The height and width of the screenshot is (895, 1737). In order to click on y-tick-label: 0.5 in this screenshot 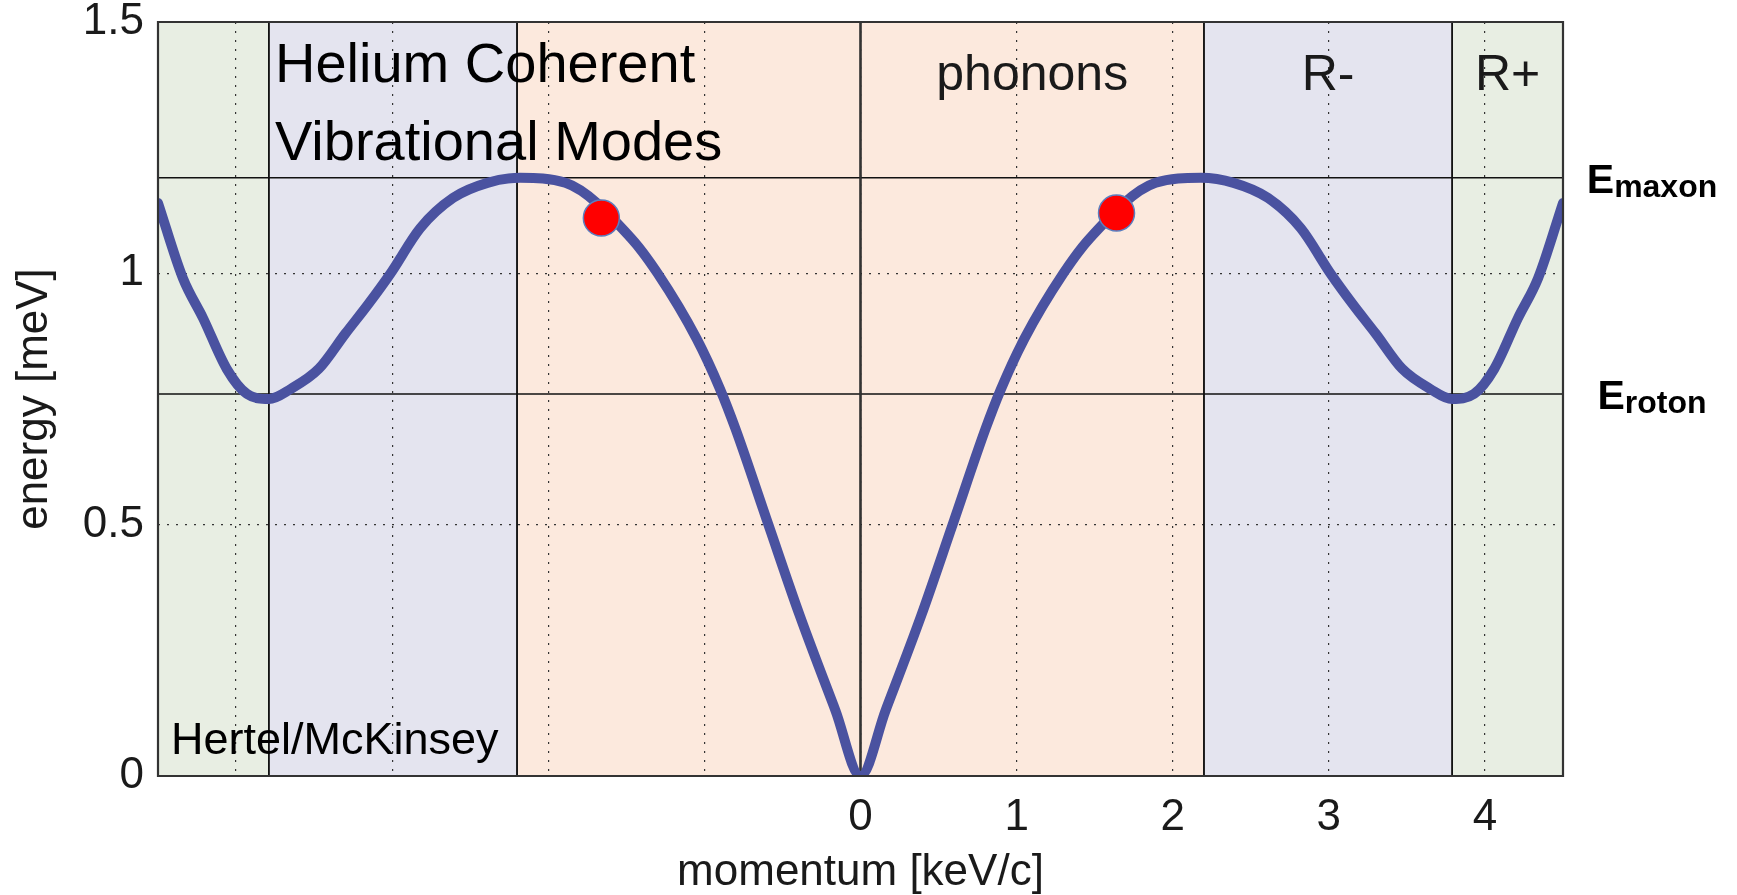, I will do `click(113, 521)`.